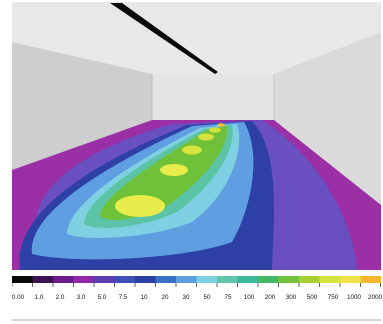 This screenshot has width=383, height=324. What do you see at coordinates (213, 97) in the screenshot?
I see `back-wall` at bounding box center [213, 97].